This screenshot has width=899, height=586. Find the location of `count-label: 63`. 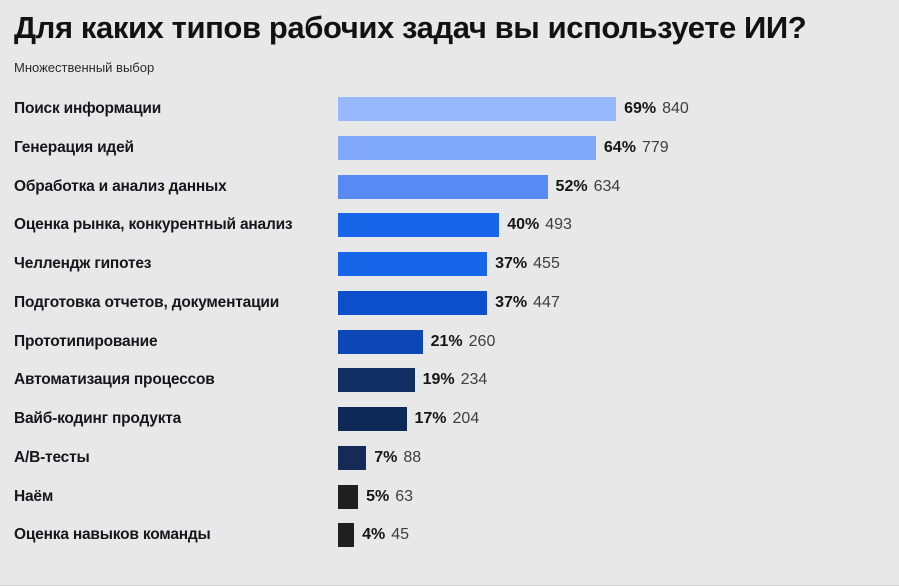

count-label: 63 is located at coordinates (404, 496).